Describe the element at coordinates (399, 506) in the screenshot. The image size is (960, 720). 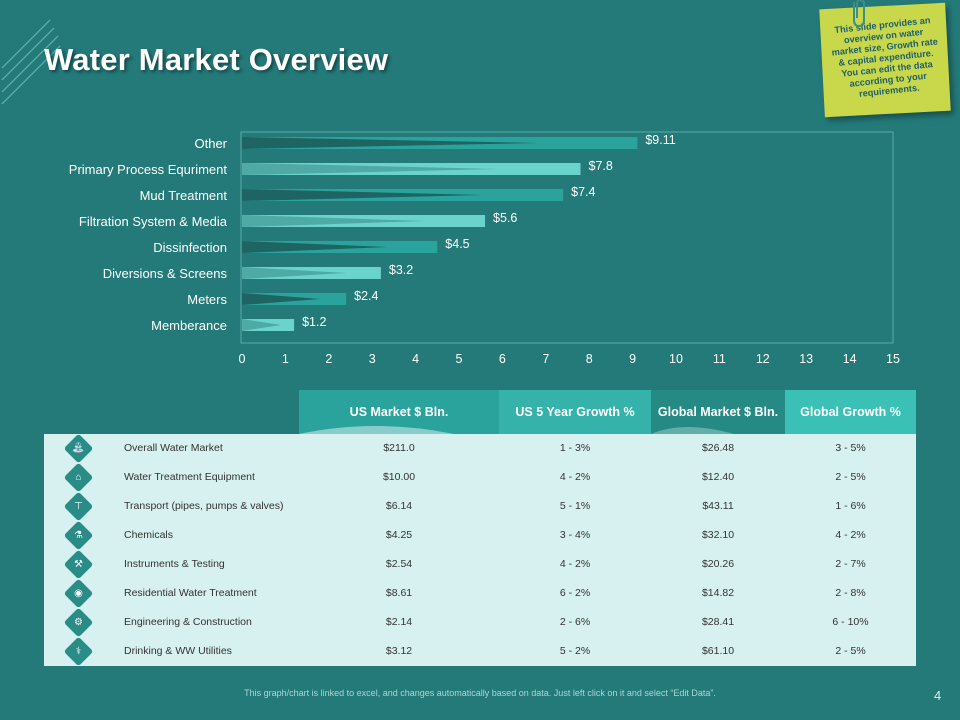
I see `cell-us-market: $6.14` at that location.